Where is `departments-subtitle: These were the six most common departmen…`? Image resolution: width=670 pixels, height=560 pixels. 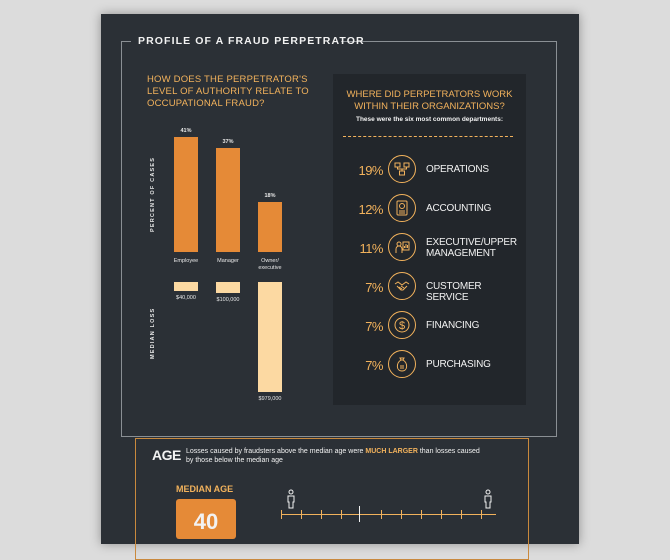 departments-subtitle: These were the six most common departmen… is located at coordinates (429, 119).